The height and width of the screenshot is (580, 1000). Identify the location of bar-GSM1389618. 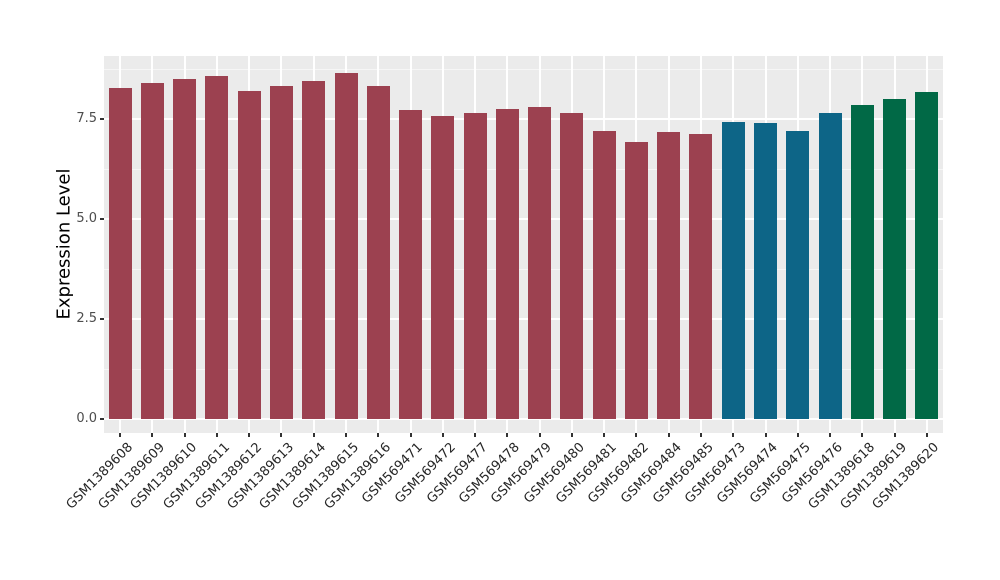
(862, 262).